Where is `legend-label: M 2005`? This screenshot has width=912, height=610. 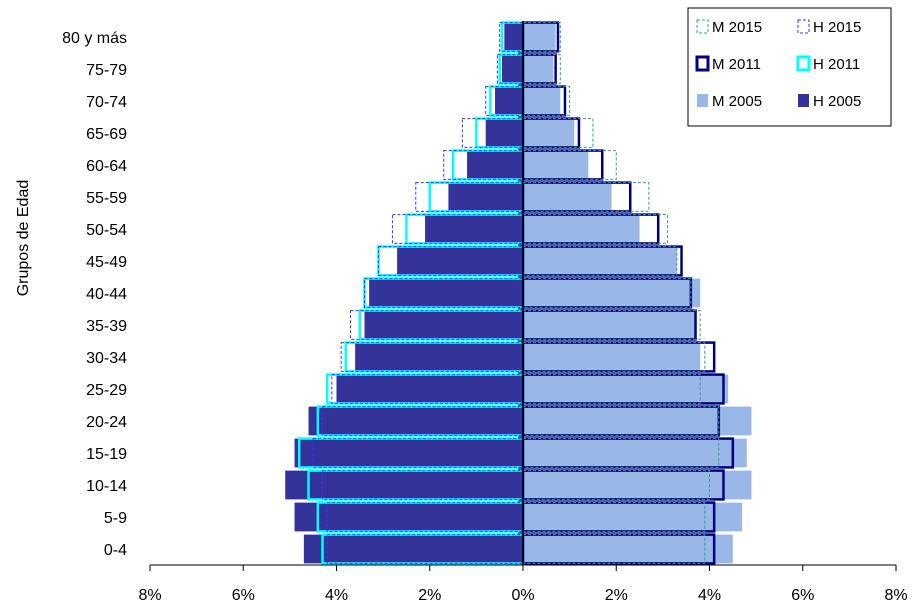
legend-label: M 2005 is located at coordinates (737, 101).